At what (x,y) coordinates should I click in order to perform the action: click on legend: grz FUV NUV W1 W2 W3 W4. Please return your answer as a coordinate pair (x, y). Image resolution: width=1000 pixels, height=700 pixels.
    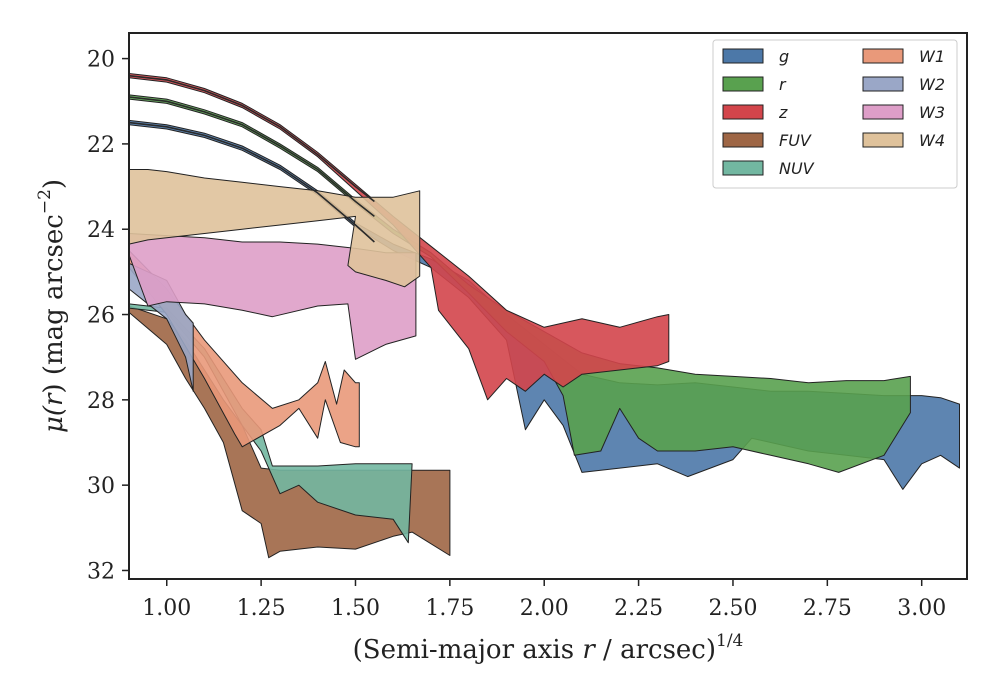
    Looking at the image, I should click on (835, 114).